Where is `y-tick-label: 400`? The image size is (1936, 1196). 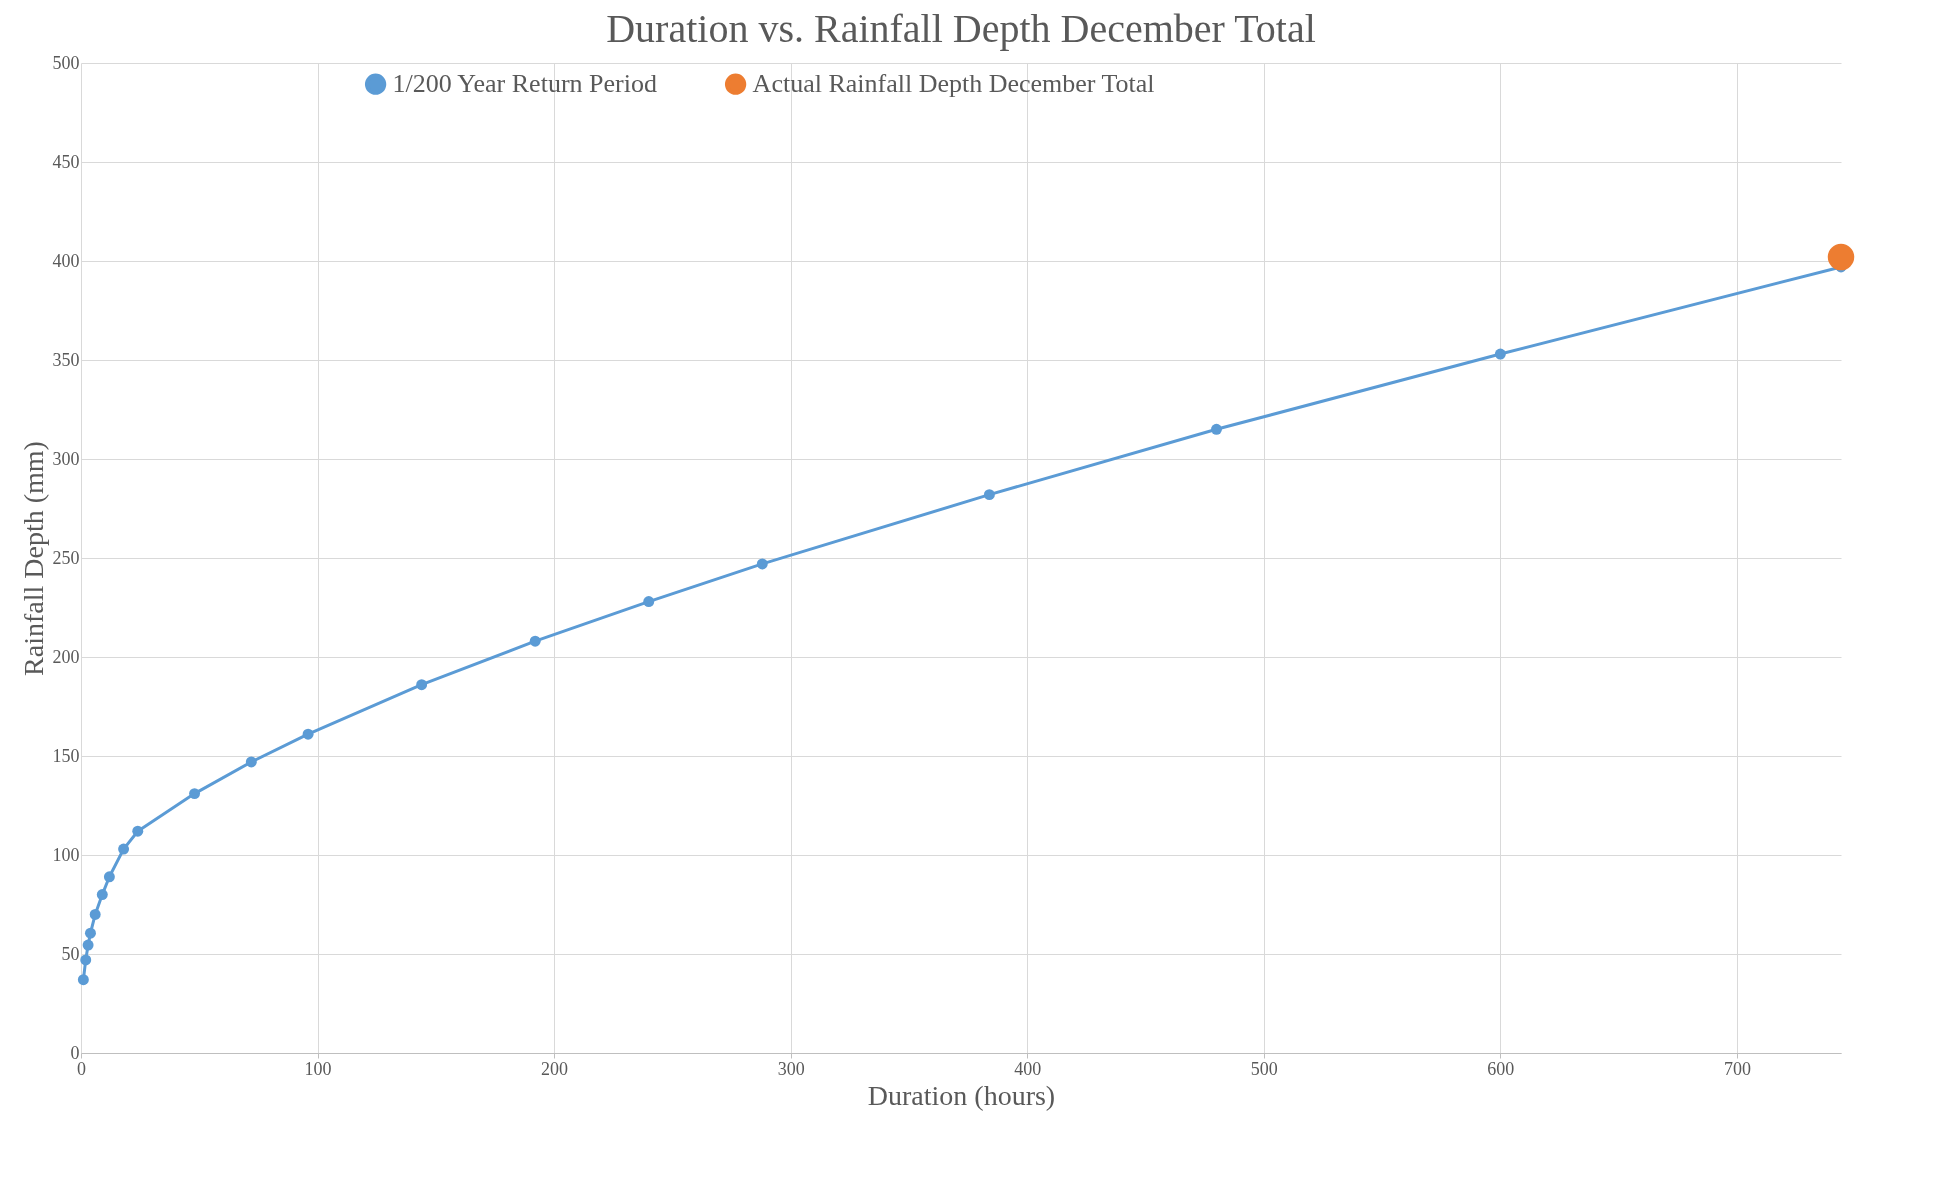
y-tick-label: 400 is located at coordinates (66, 260).